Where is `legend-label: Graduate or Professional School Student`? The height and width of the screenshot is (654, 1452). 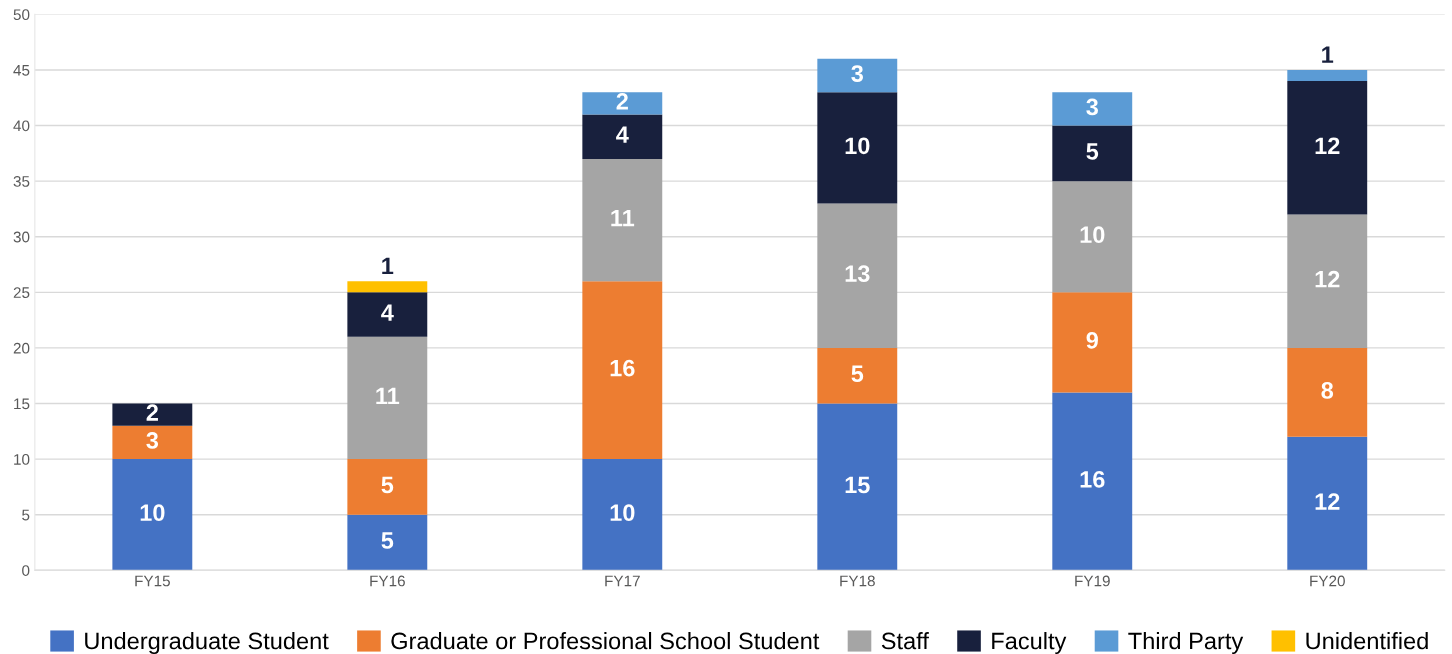
legend-label: Graduate or Professional School Student is located at coordinates (605, 640).